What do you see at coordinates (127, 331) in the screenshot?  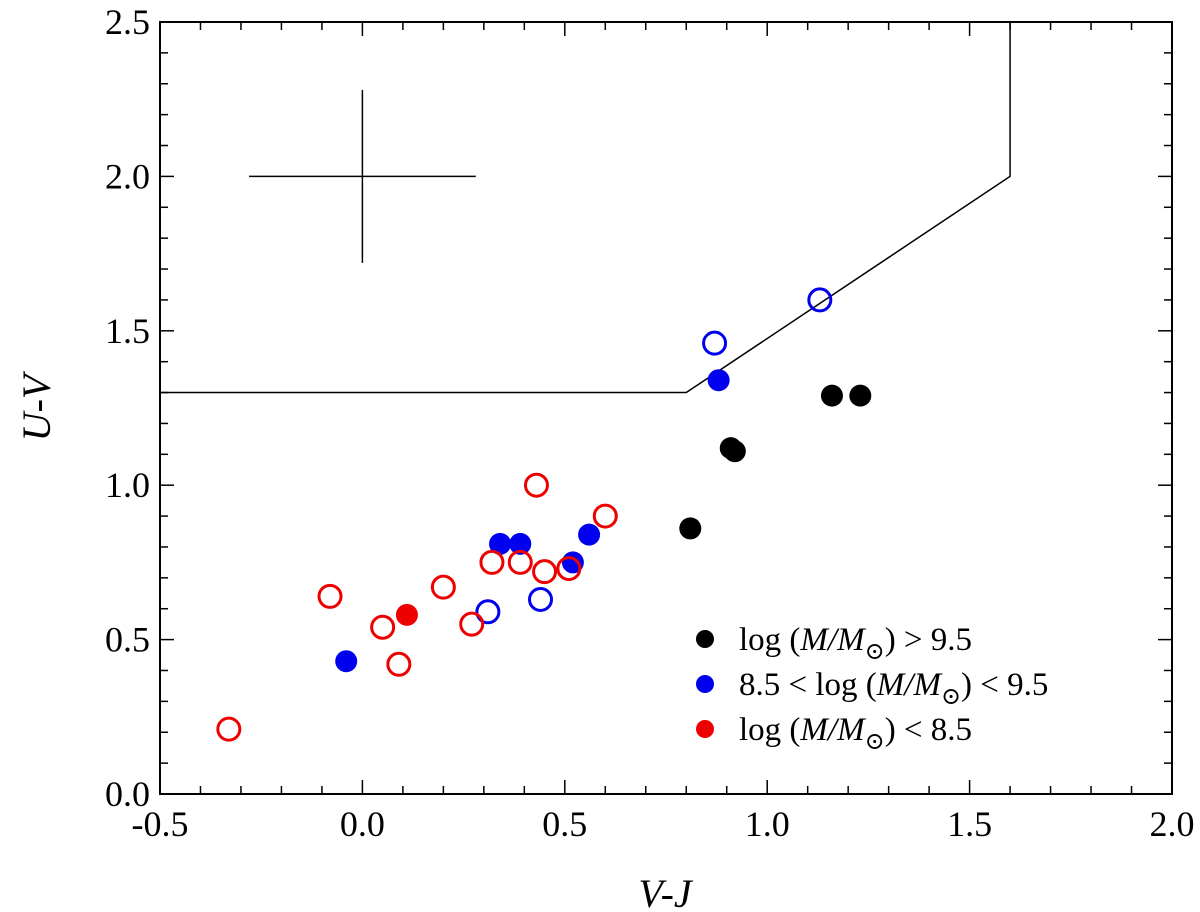 I see `y-tick-label: 1.5` at bounding box center [127, 331].